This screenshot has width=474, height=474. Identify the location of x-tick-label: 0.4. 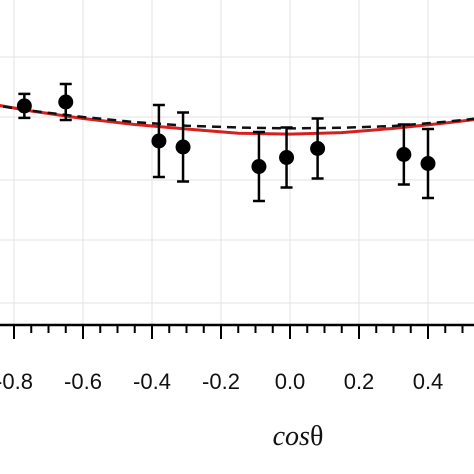
(428, 381).